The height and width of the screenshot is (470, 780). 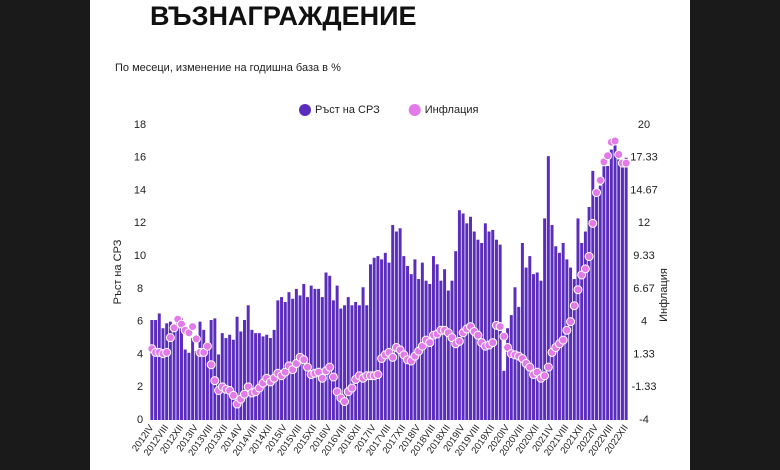 I want to click on y2-tick-label: 20, so click(x=644, y=125).